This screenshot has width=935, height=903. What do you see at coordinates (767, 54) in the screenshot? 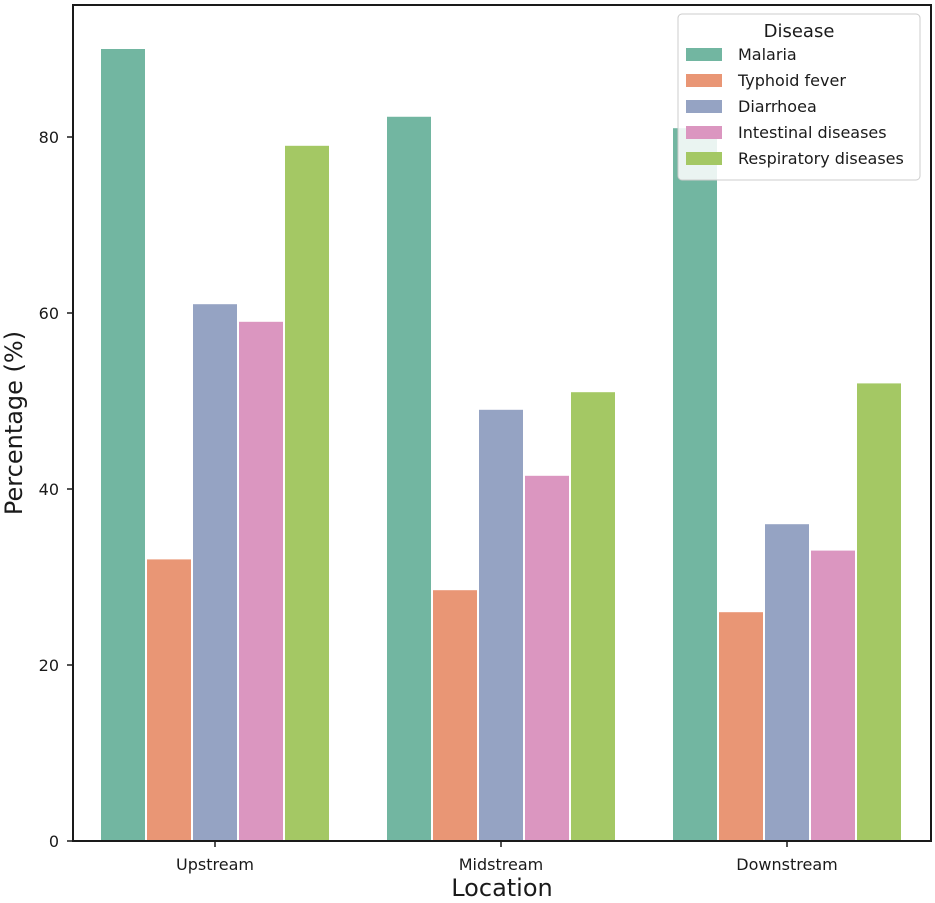
I see `legend-label: Malaria` at bounding box center [767, 54].